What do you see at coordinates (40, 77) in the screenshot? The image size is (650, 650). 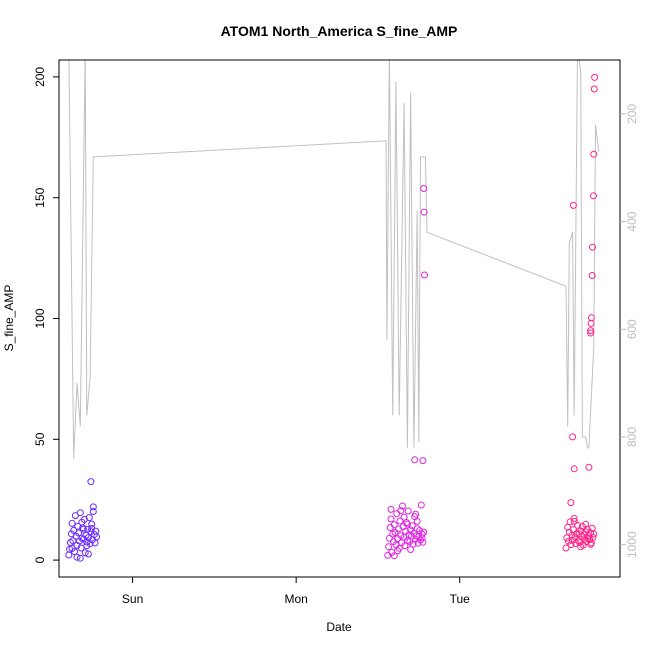 I see `y-tick-label: 200` at bounding box center [40, 77].